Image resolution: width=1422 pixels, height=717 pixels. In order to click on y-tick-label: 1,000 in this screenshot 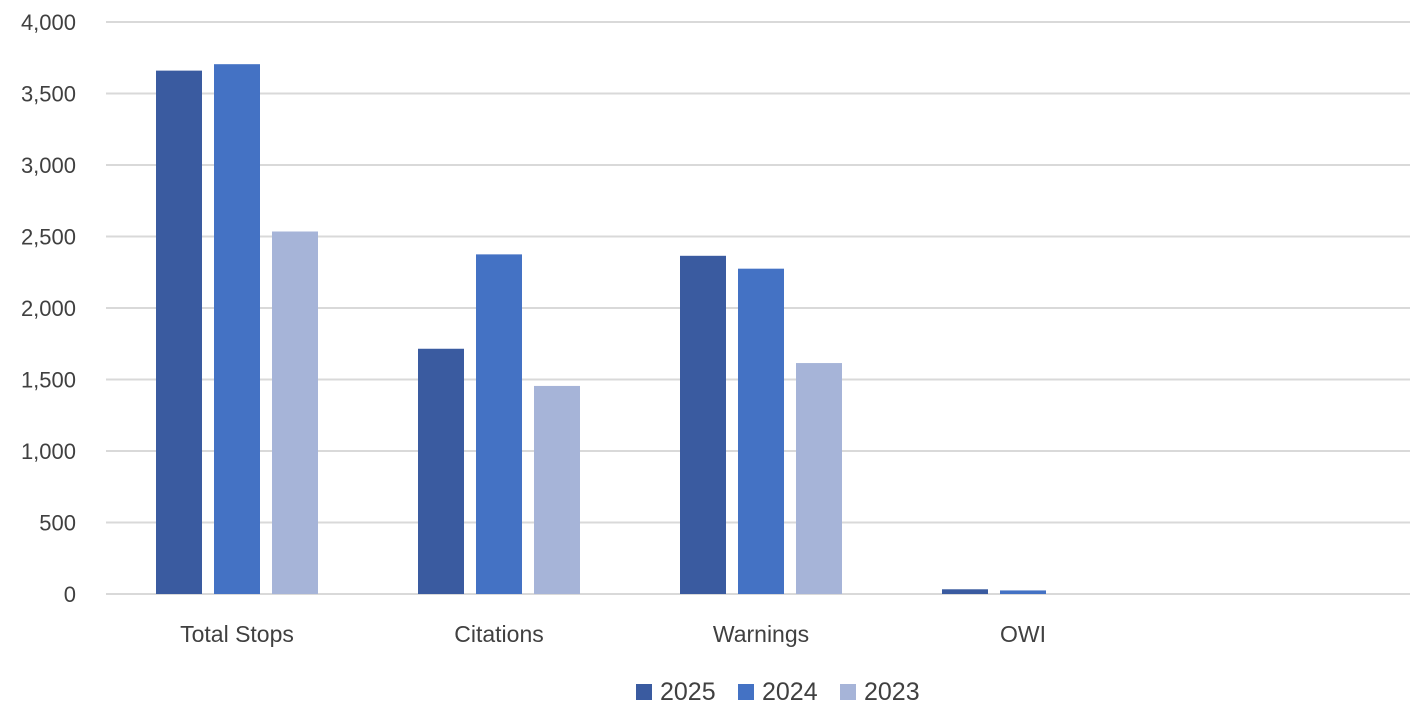, I will do `click(48, 451)`.